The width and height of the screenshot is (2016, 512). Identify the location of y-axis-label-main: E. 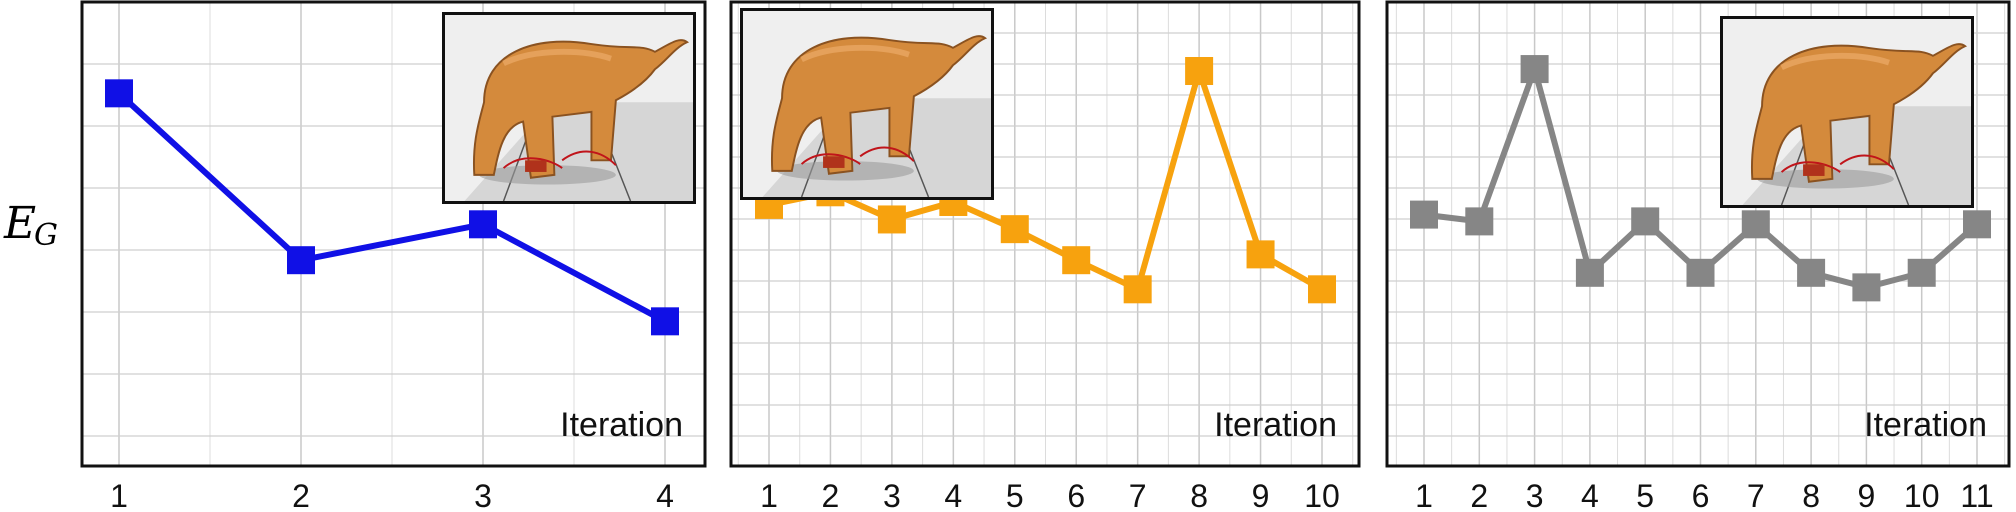
(20, 223).